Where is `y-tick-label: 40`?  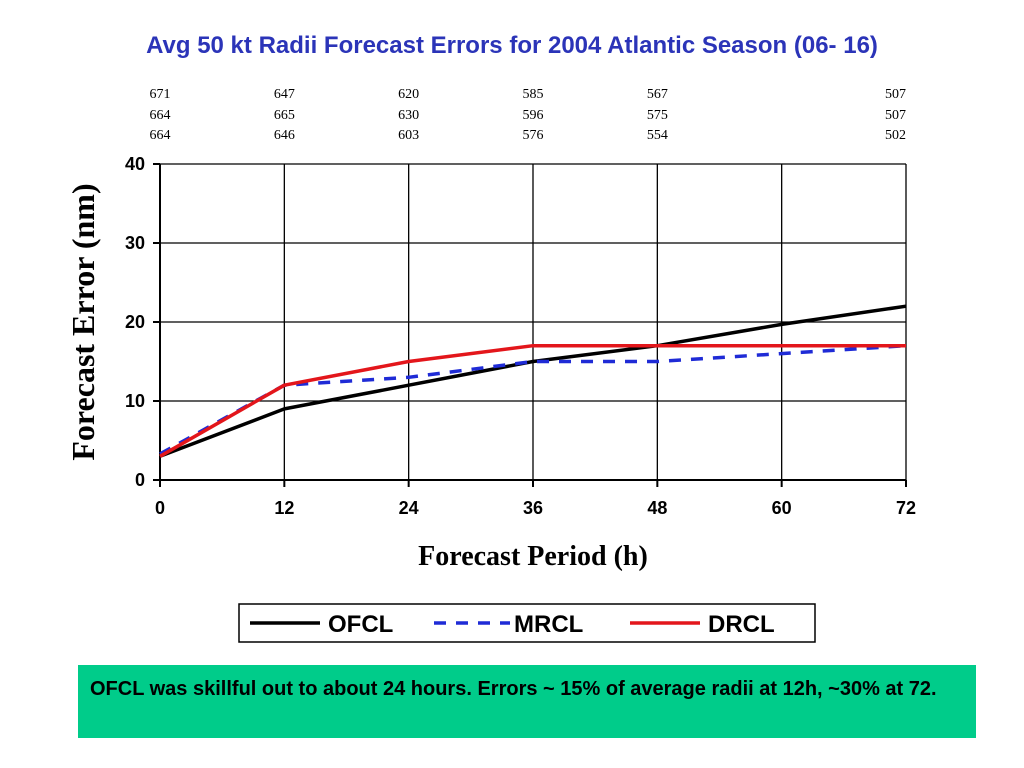 y-tick-label: 40 is located at coordinates (135, 164).